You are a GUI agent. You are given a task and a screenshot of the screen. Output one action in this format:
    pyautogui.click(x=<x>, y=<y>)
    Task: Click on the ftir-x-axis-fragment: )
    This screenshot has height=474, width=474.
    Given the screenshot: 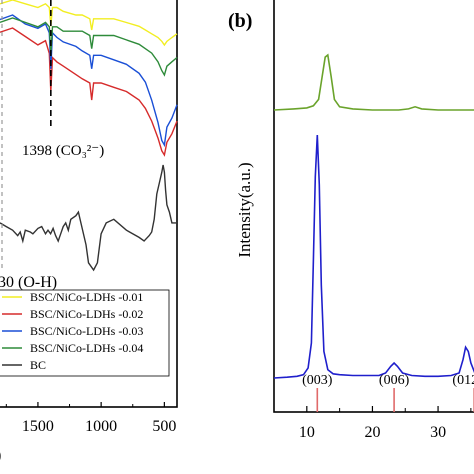 What is the action you would take?
    pyautogui.click(x=0, y=455)
    